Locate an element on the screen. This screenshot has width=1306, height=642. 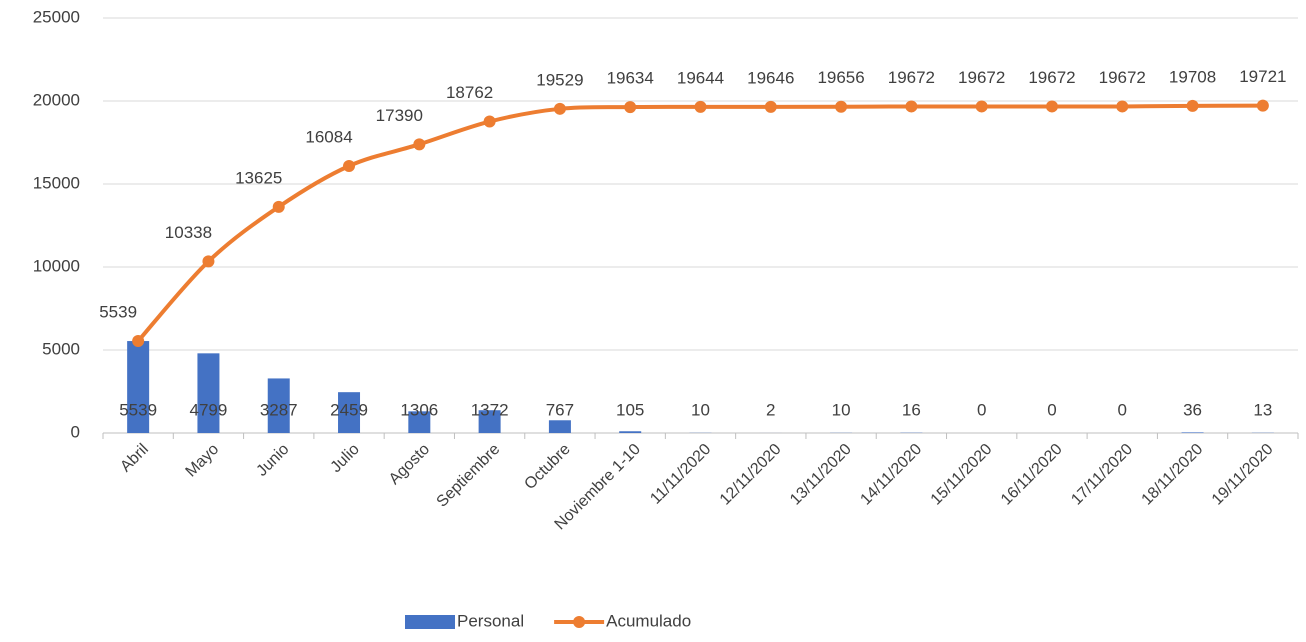
y-tick-label: 25000 is located at coordinates (56, 16).